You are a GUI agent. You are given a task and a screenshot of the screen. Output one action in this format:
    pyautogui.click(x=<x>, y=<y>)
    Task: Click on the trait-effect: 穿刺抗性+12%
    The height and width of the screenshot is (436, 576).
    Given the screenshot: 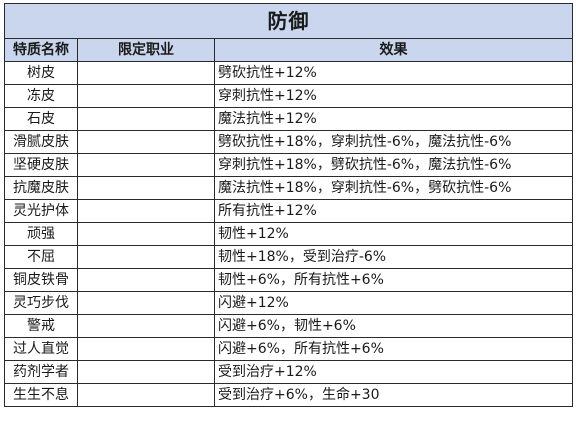 What is the action you would take?
    pyautogui.click(x=393, y=96)
    